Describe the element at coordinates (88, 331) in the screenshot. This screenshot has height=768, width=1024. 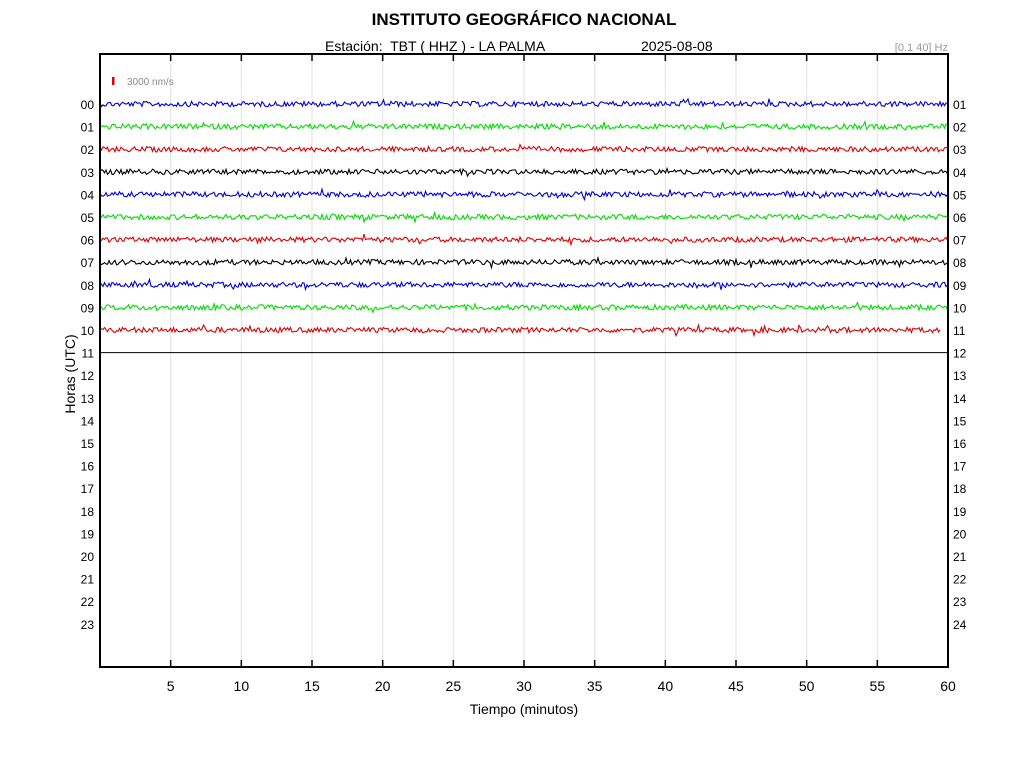
I see `left-hour-label: 10` at that location.